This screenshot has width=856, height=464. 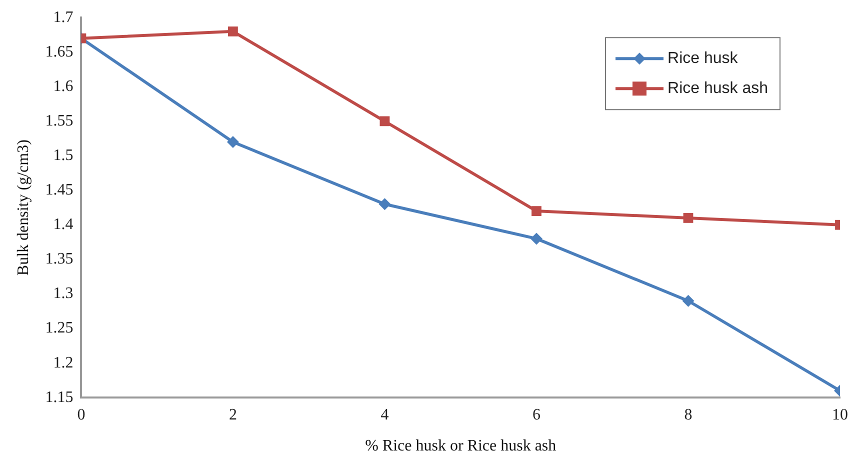 I want to click on legend-label: Rice husk, so click(x=703, y=59).